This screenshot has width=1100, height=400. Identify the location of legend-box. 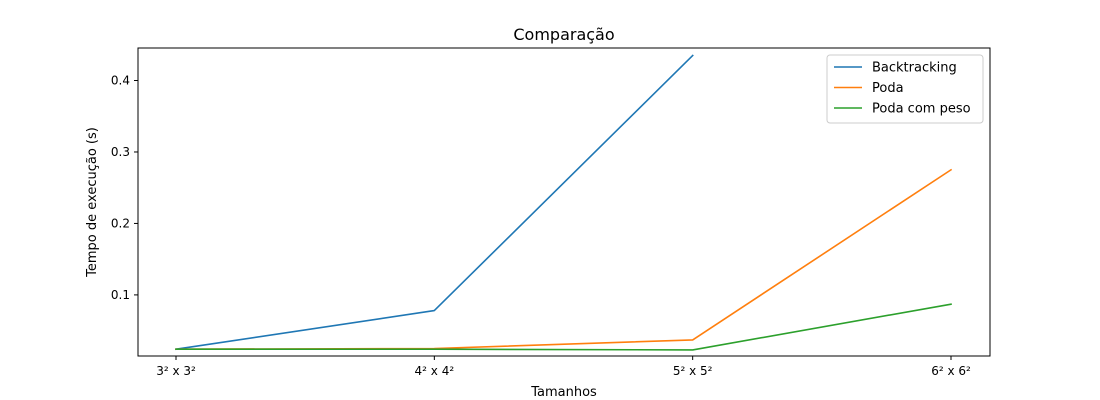
(905, 89).